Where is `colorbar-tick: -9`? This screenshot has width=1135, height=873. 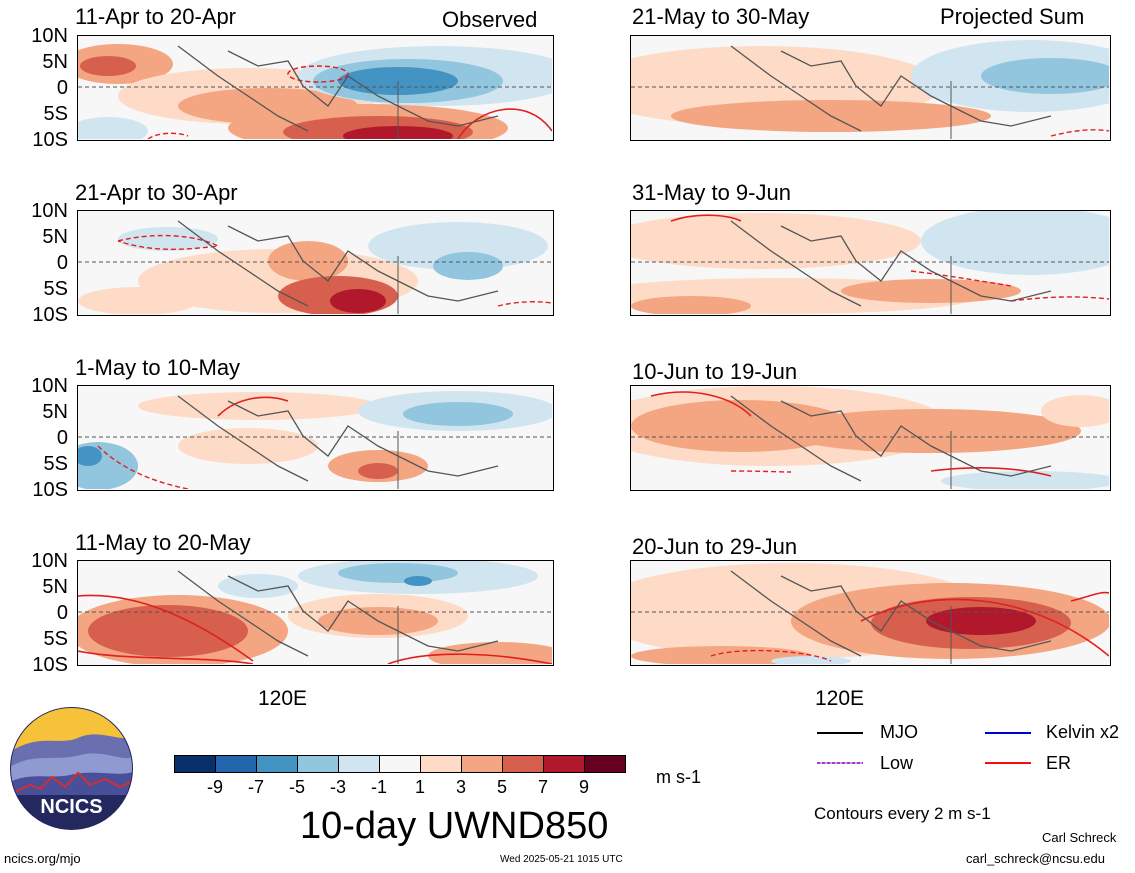
colorbar-tick: -9 is located at coordinates (214, 787).